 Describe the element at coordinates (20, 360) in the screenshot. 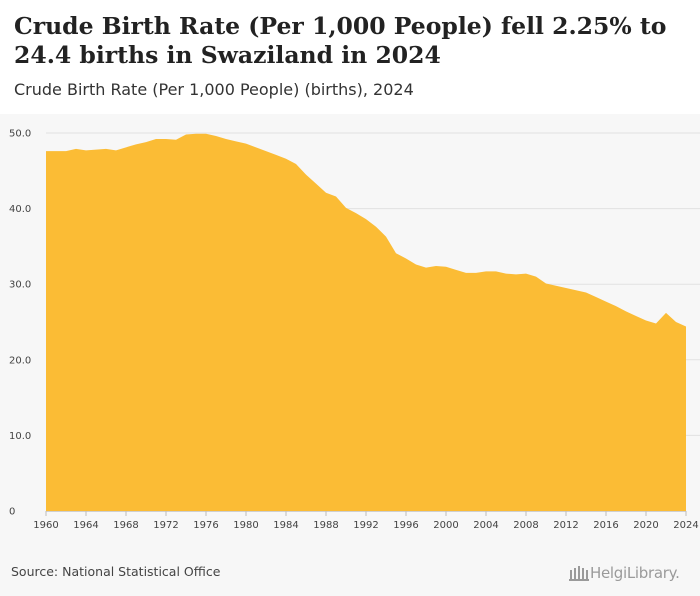

I see `y-tick-label: 20.0` at that location.